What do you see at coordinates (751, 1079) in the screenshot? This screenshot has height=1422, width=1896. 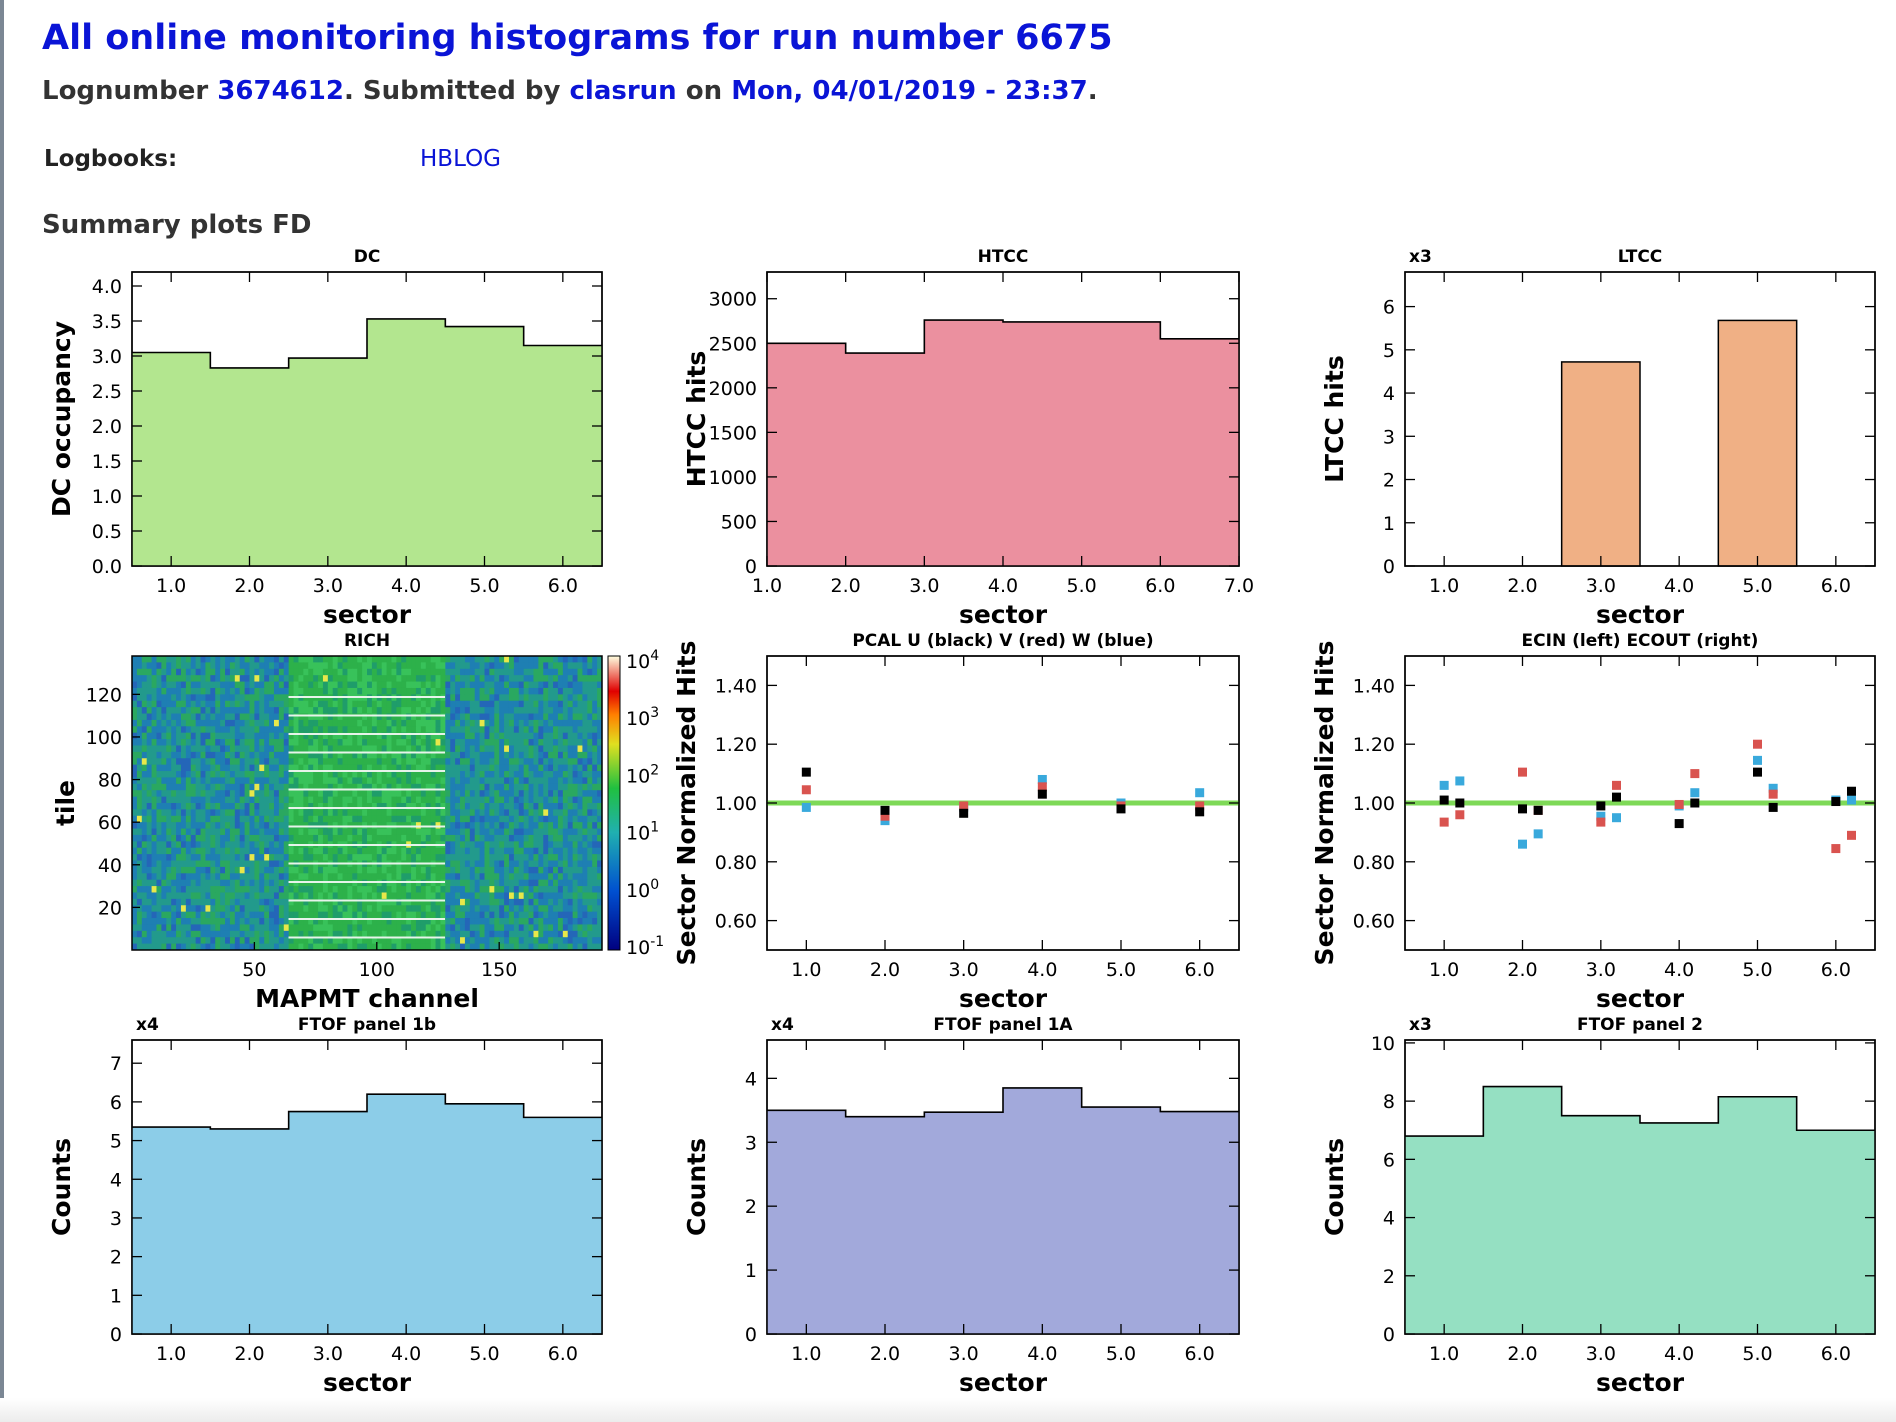 I see `y-tick-label: 4` at bounding box center [751, 1079].